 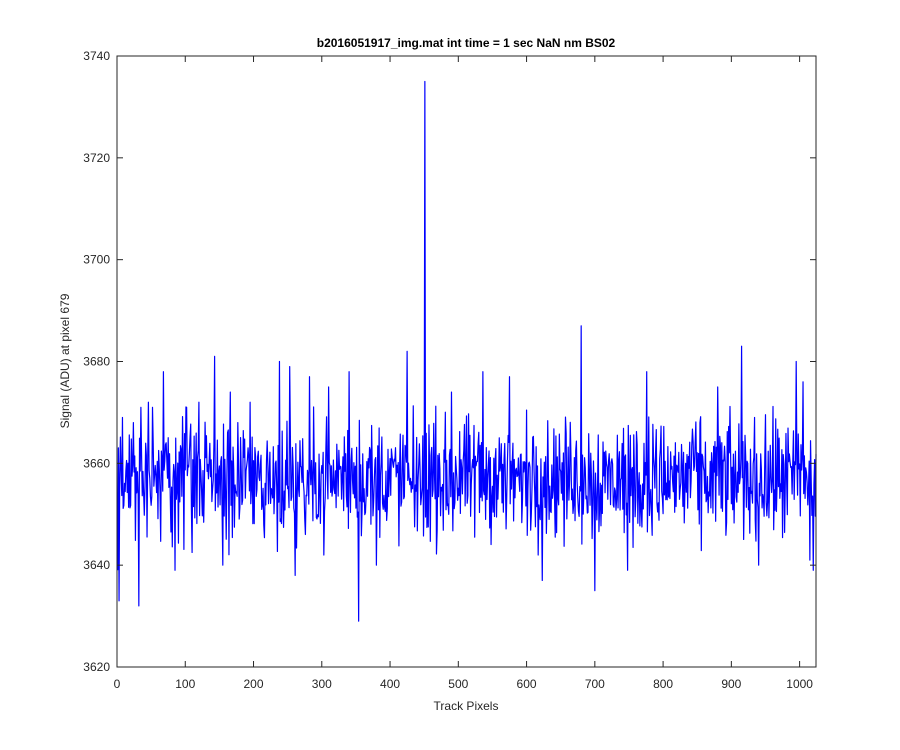 What do you see at coordinates (96, 260) in the screenshot?
I see `y-tick-label: 3700` at bounding box center [96, 260].